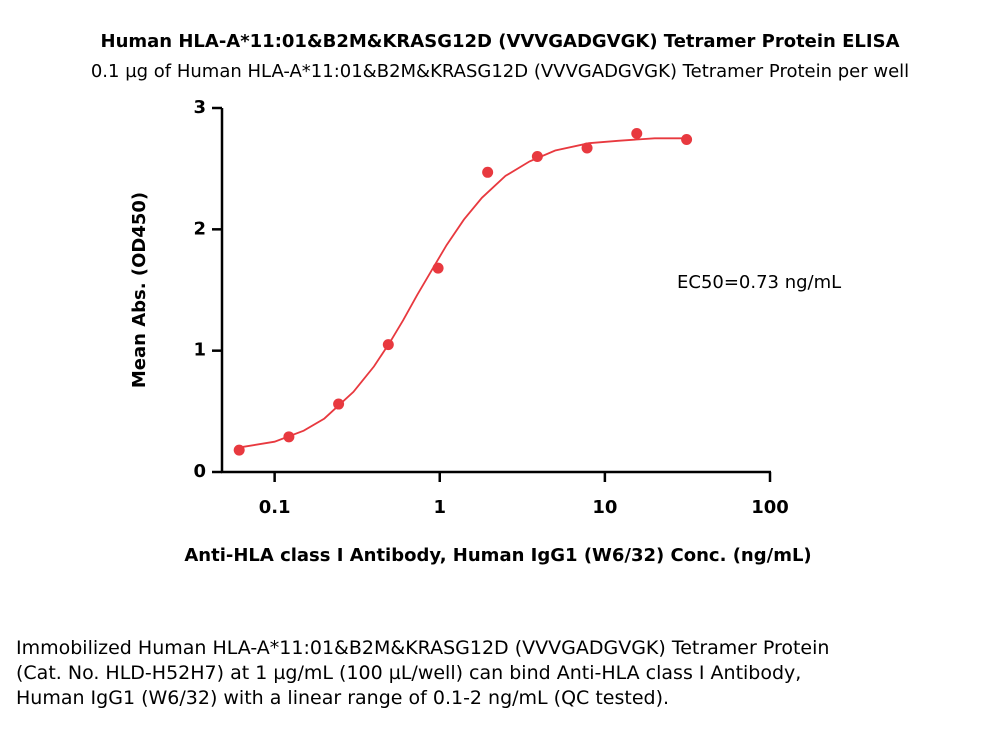 The height and width of the screenshot is (751, 1000). Describe the element at coordinates (439, 507) in the screenshot. I see `x-tick-label: 1` at that location.